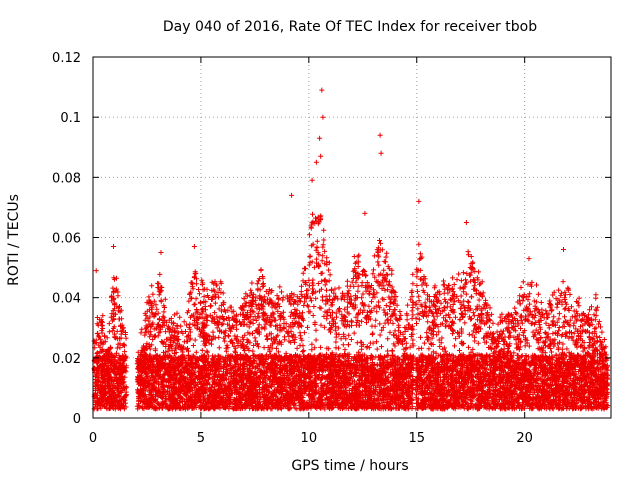 This screenshot has height=480, width=640. What do you see at coordinates (309, 438) in the screenshot?
I see `x-tick-label: 10` at bounding box center [309, 438].